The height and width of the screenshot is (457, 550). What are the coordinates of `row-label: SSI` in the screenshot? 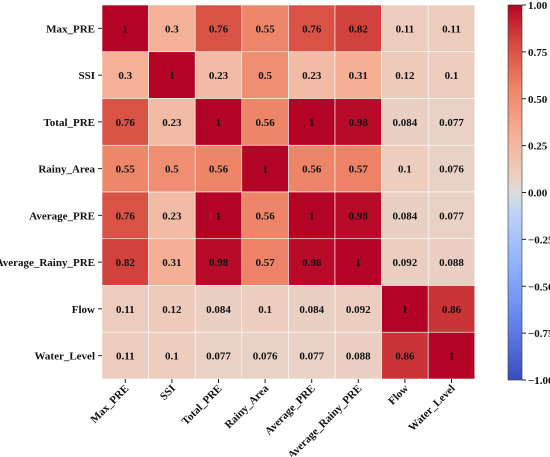 It's located at (86, 76).